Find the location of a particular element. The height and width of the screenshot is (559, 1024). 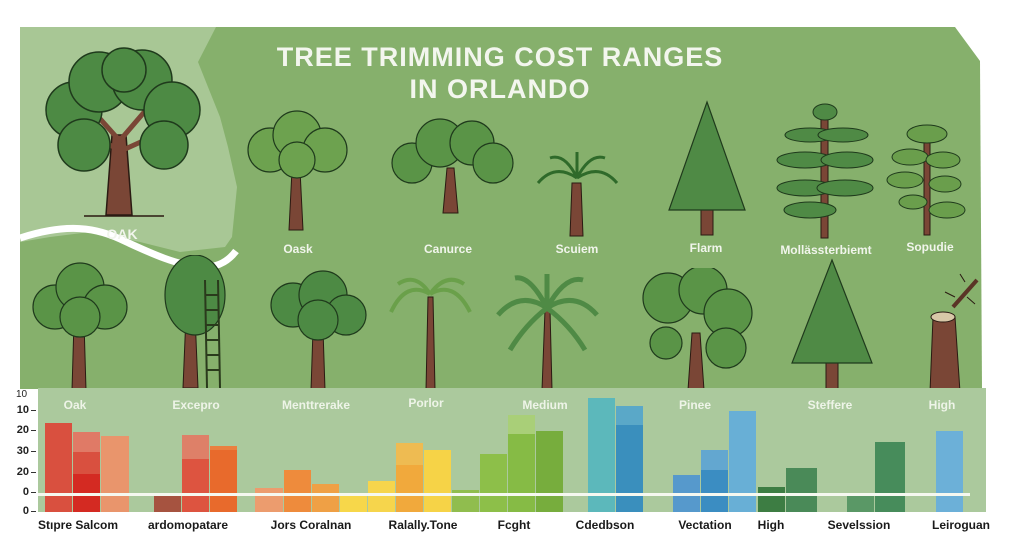

y-tick-label: 30 is located at coordinates (22, 451).